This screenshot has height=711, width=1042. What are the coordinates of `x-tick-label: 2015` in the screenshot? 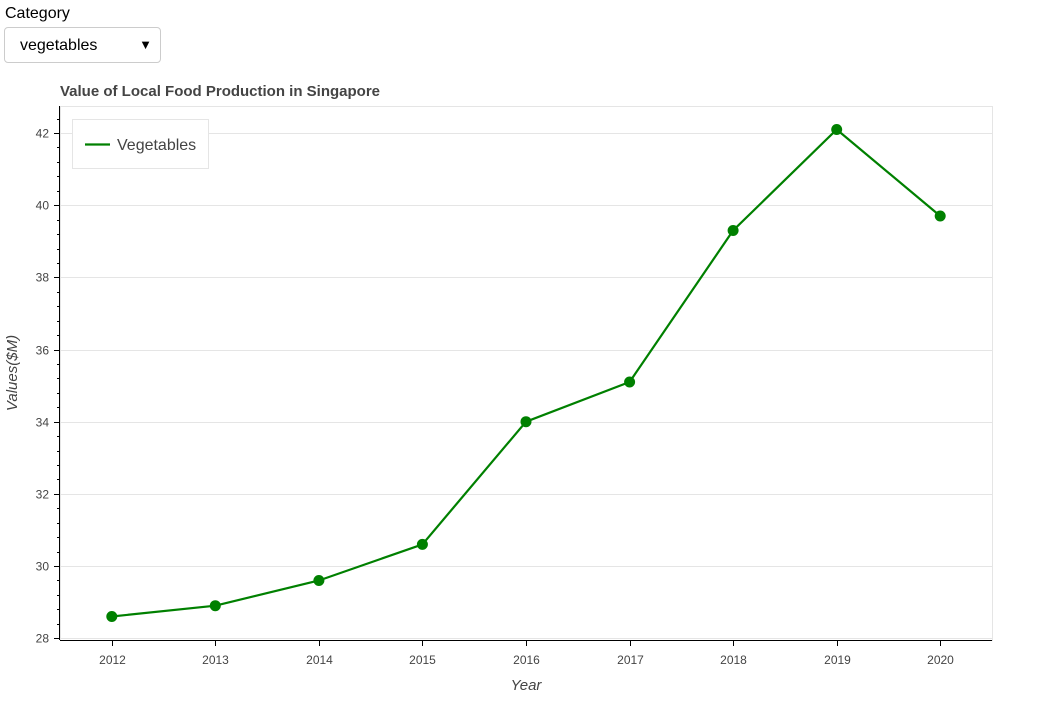 It's located at (422, 660).